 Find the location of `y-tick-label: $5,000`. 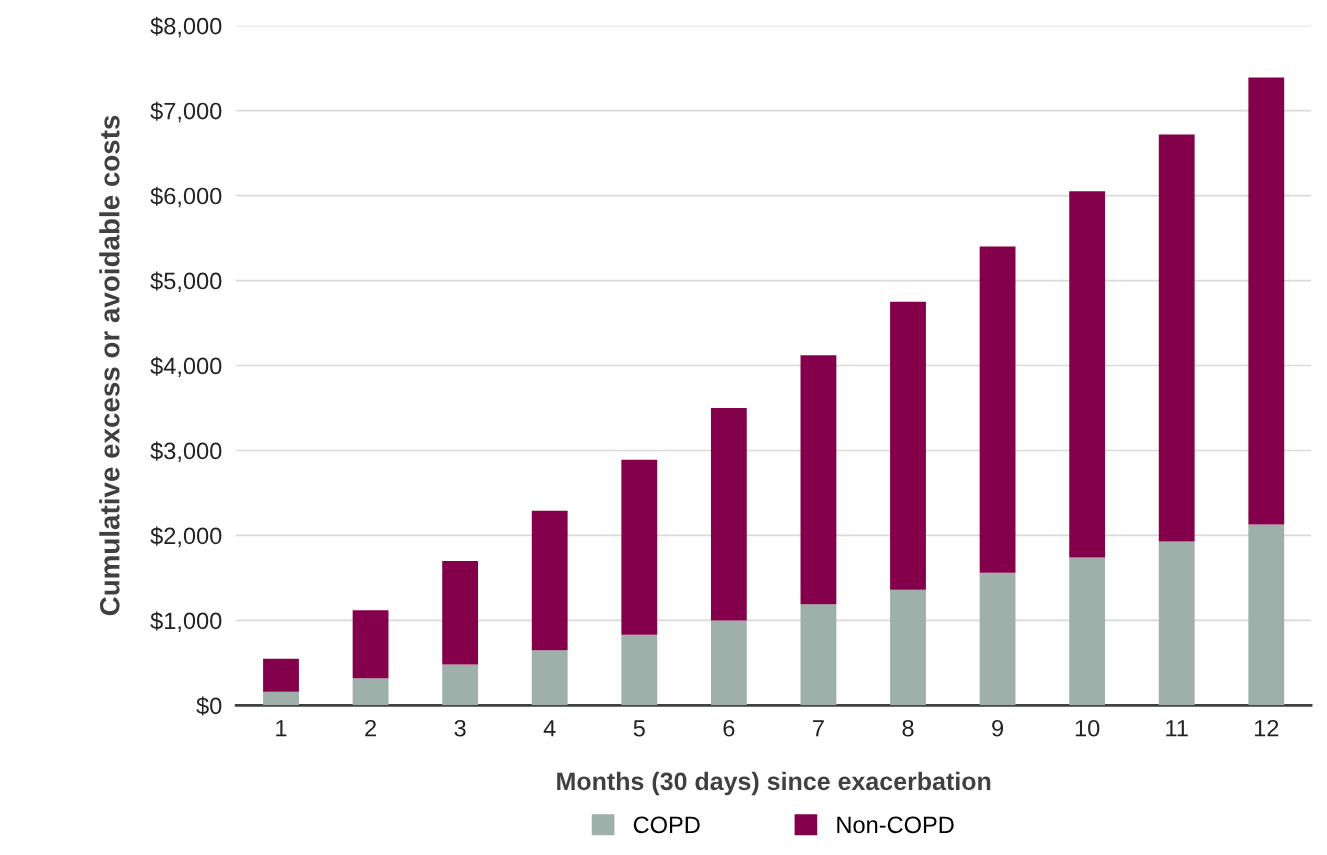

y-tick-label: $5,000 is located at coordinates (186, 282).